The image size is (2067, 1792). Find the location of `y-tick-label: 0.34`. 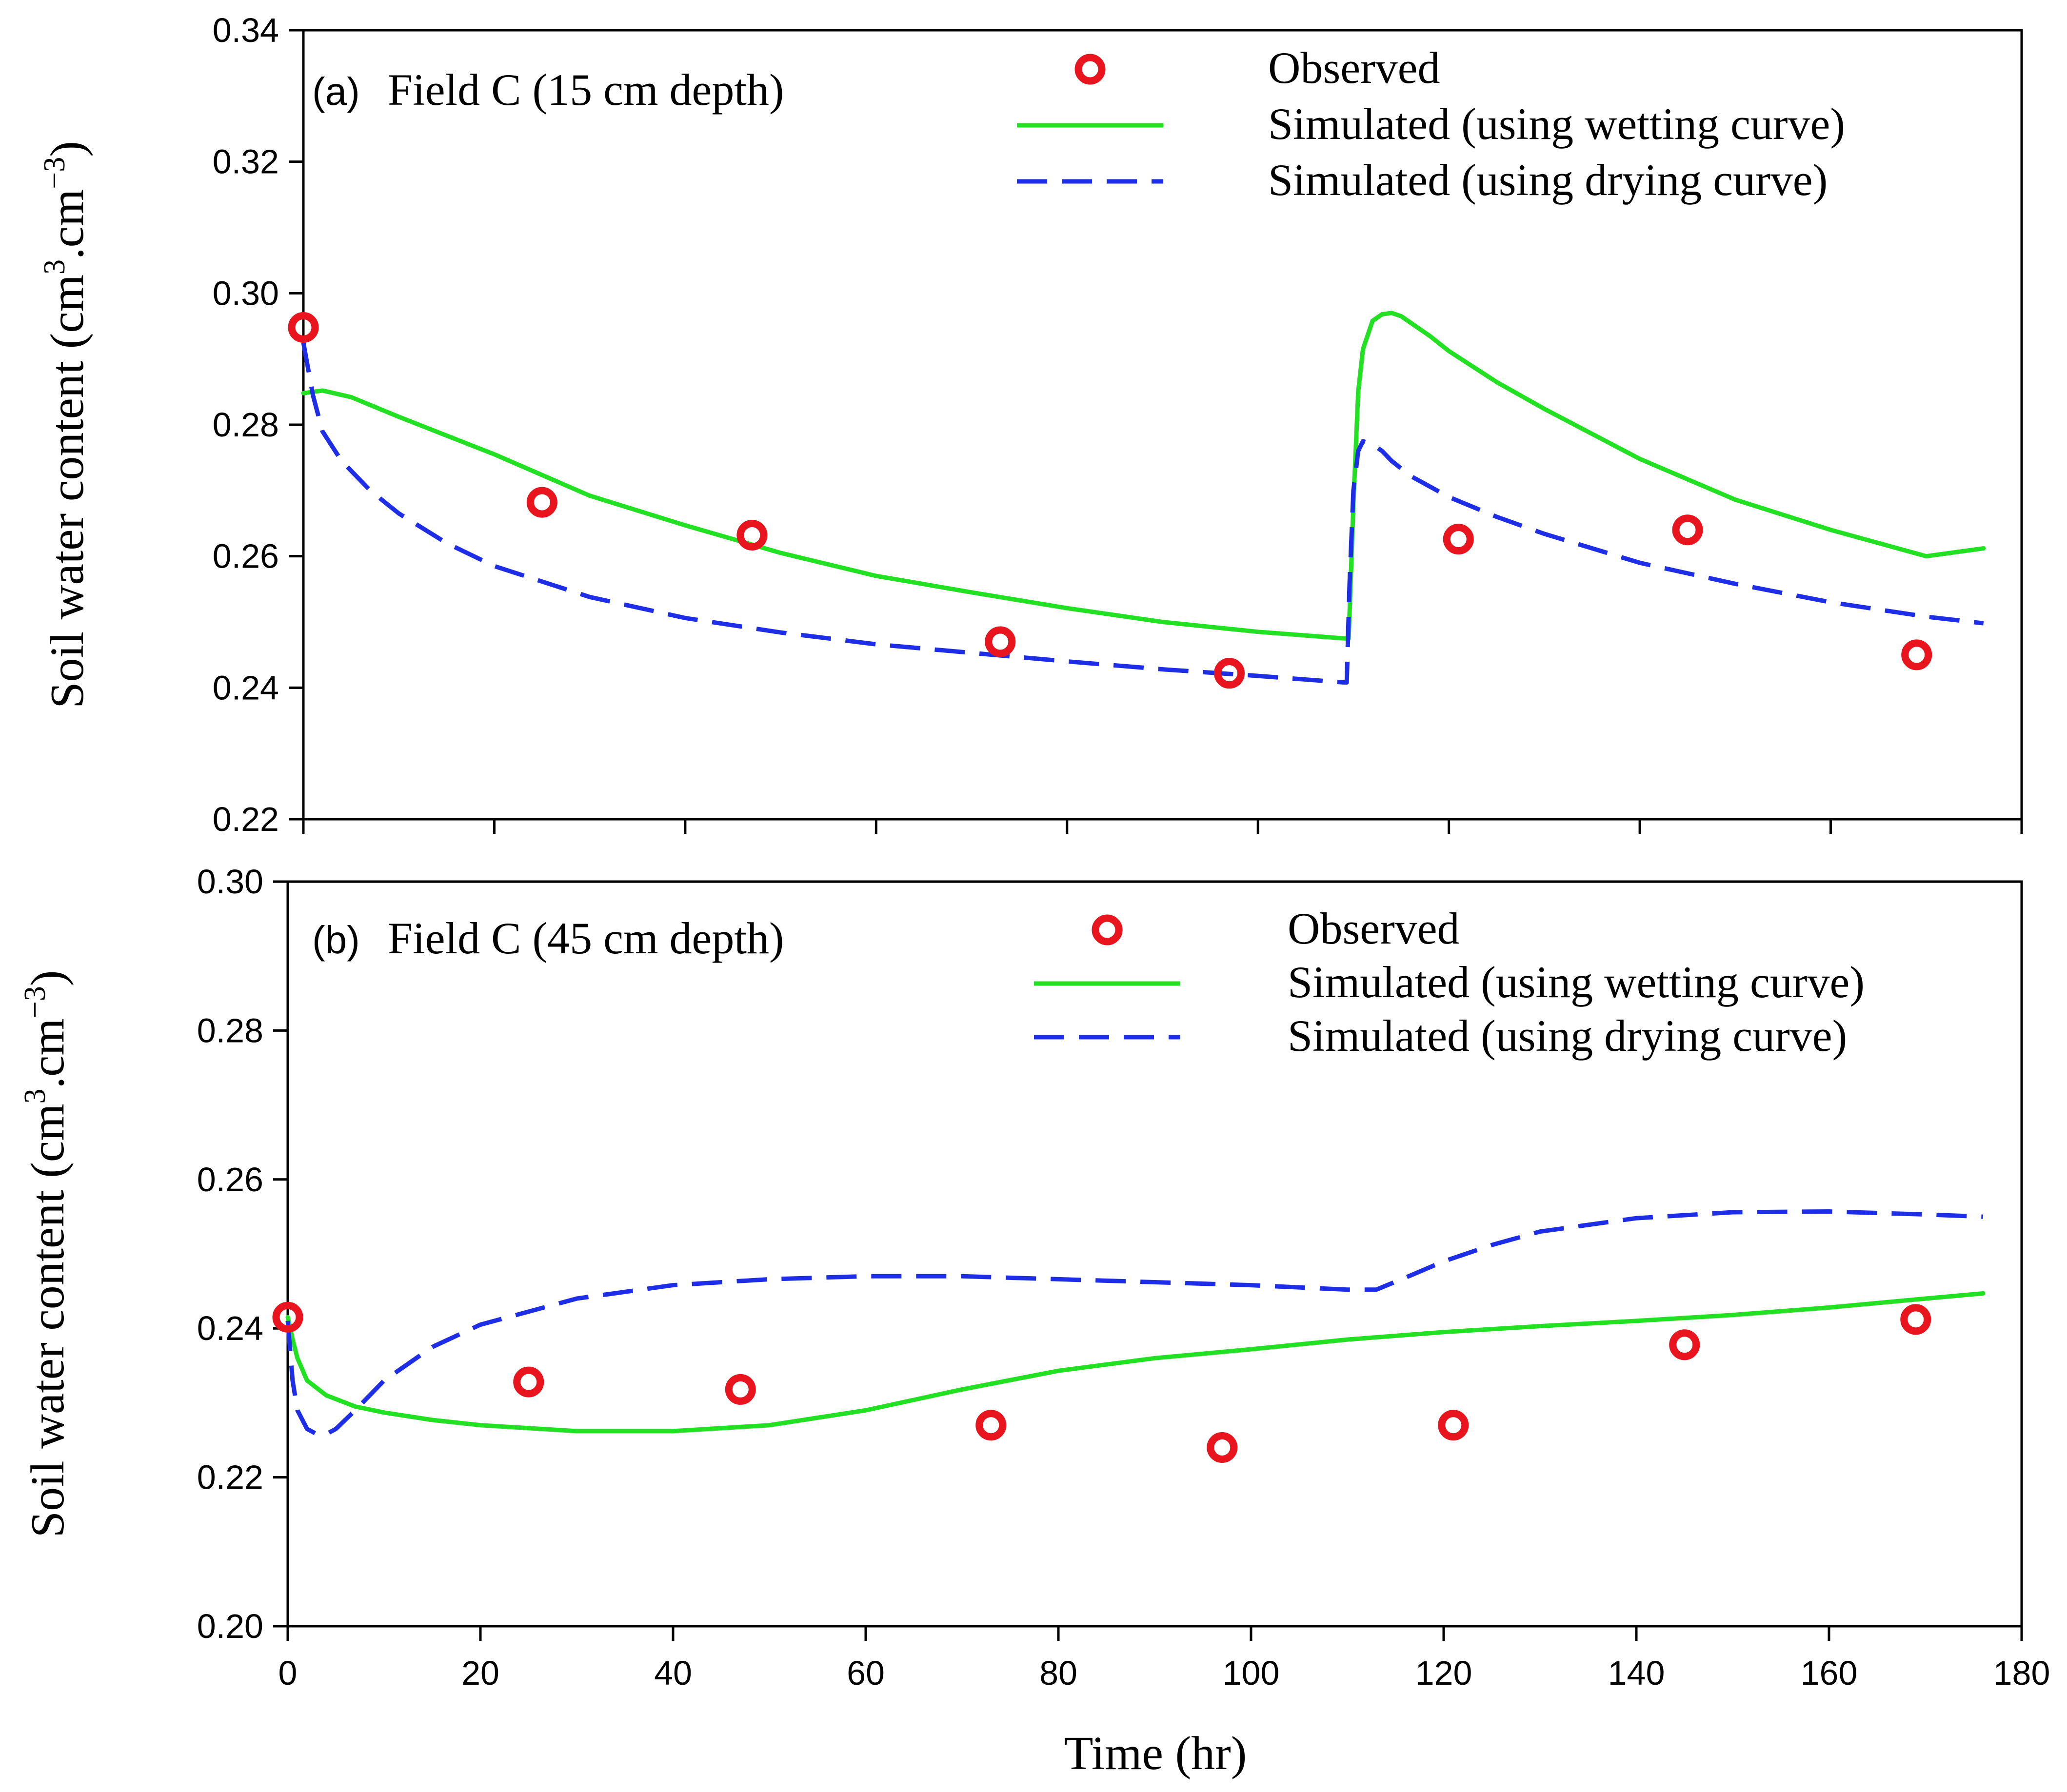

y-tick-label: 0.34 is located at coordinates (246, 30).